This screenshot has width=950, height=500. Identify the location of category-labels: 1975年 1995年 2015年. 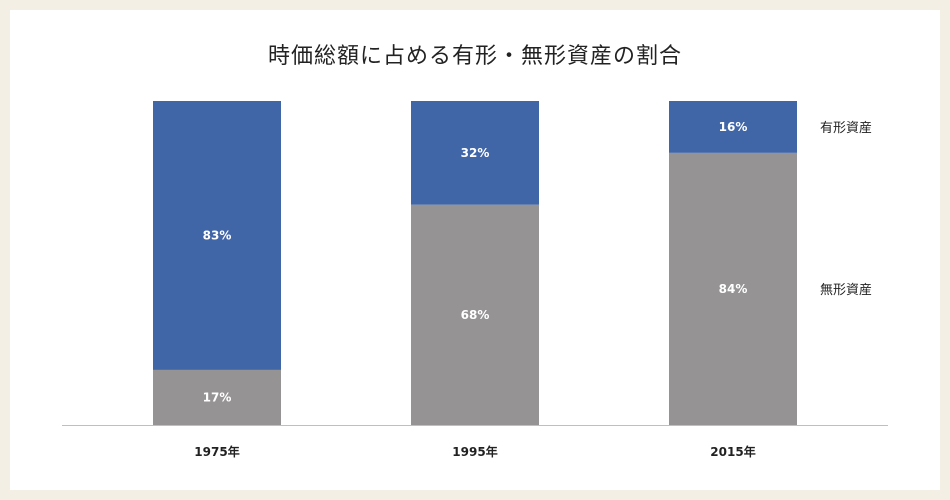
(474, 451).